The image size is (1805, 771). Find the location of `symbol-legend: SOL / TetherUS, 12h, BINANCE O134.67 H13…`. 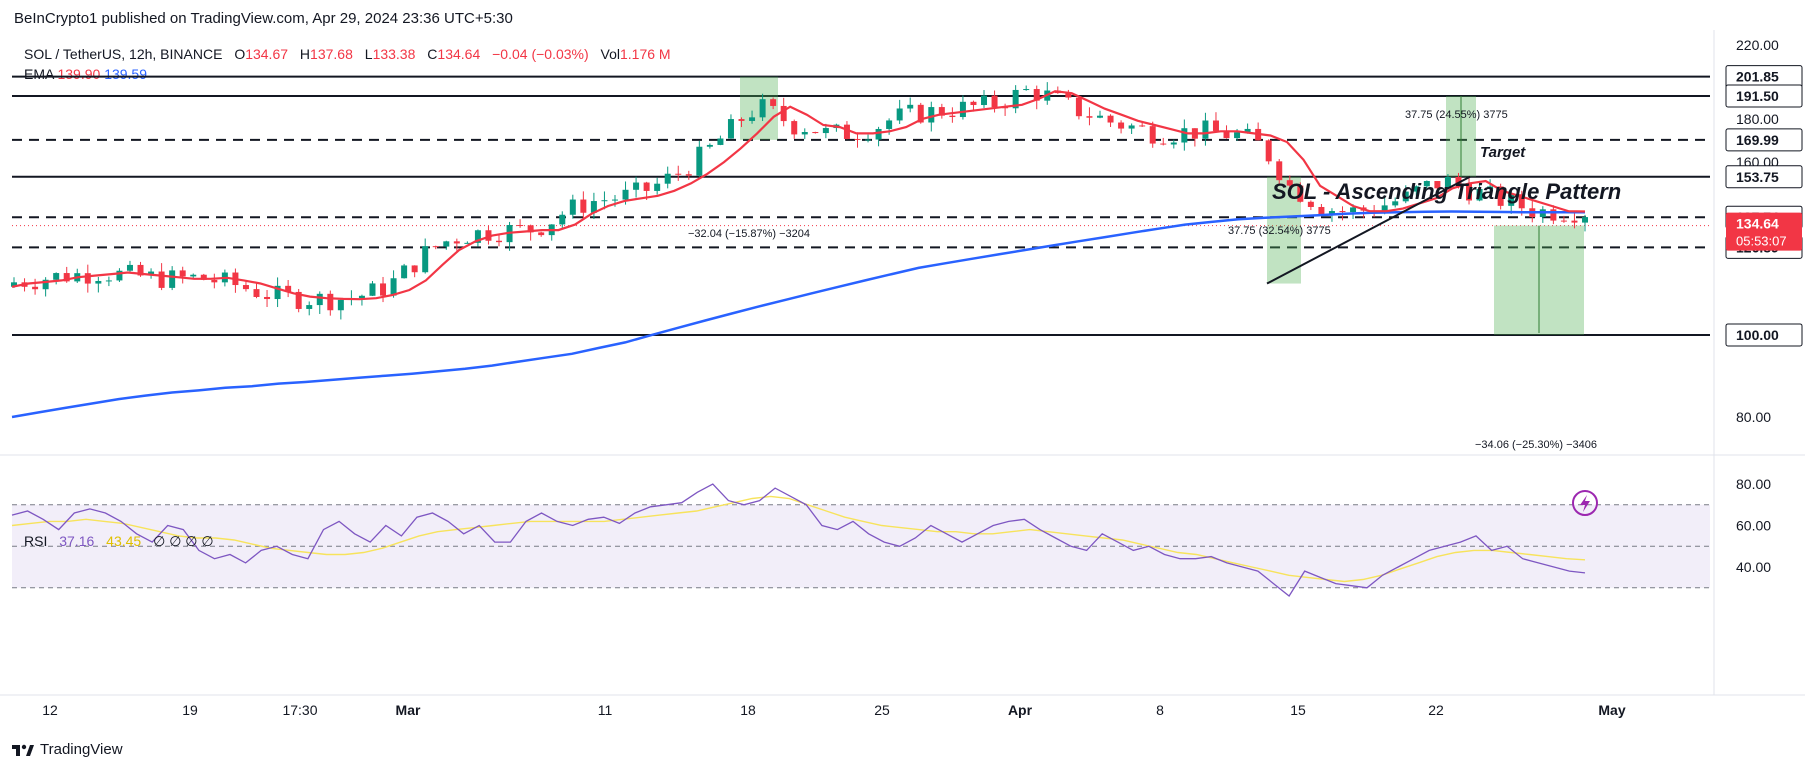

symbol-legend: SOL / TetherUS, 12h, BINANCE O134.67 H13… is located at coordinates (347, 54).